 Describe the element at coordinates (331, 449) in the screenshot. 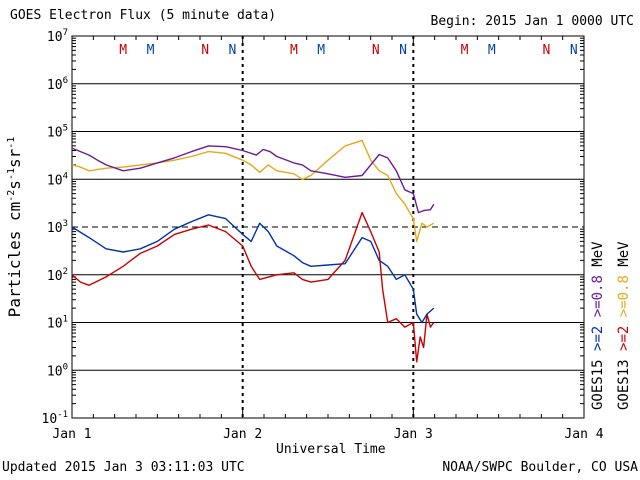

I see `x-axis-label: Universal Time` at that location.